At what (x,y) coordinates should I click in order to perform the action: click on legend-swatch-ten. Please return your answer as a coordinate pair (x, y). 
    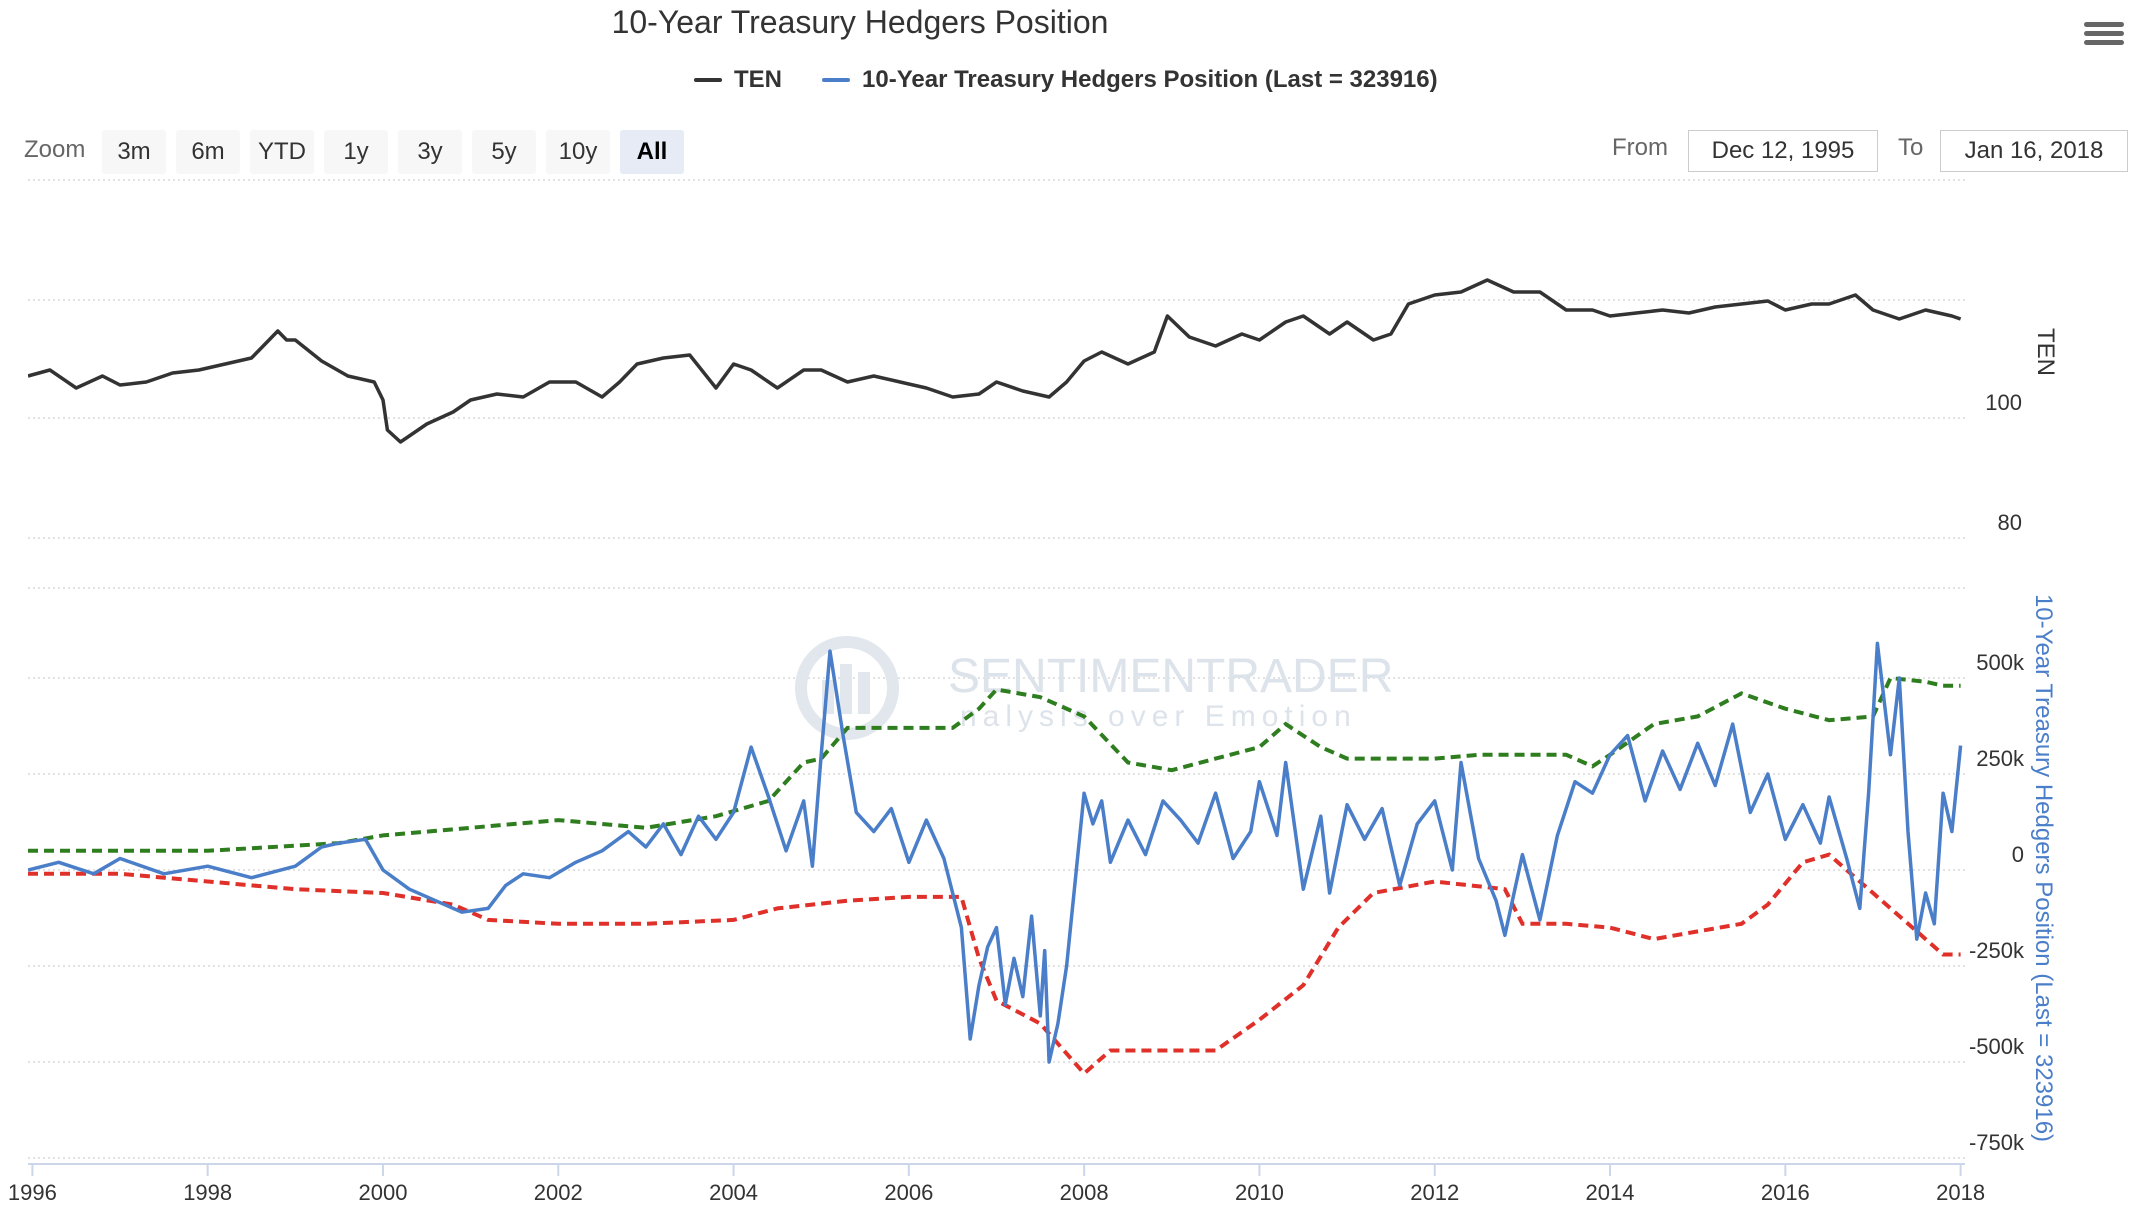
    Looking at the image, I should click on (708, 80).